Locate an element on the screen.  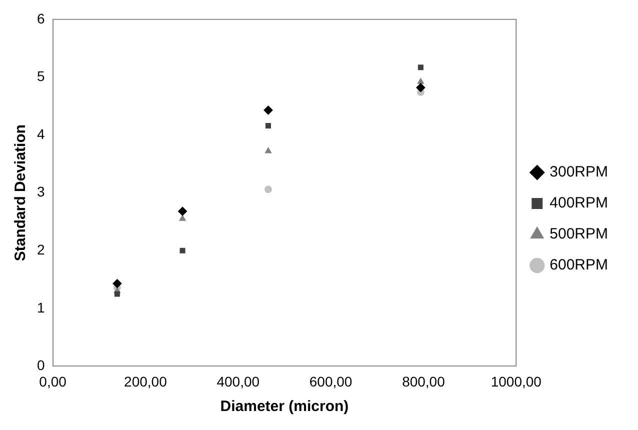
legend-label: 600RPM is located at coordinates (579, 265).